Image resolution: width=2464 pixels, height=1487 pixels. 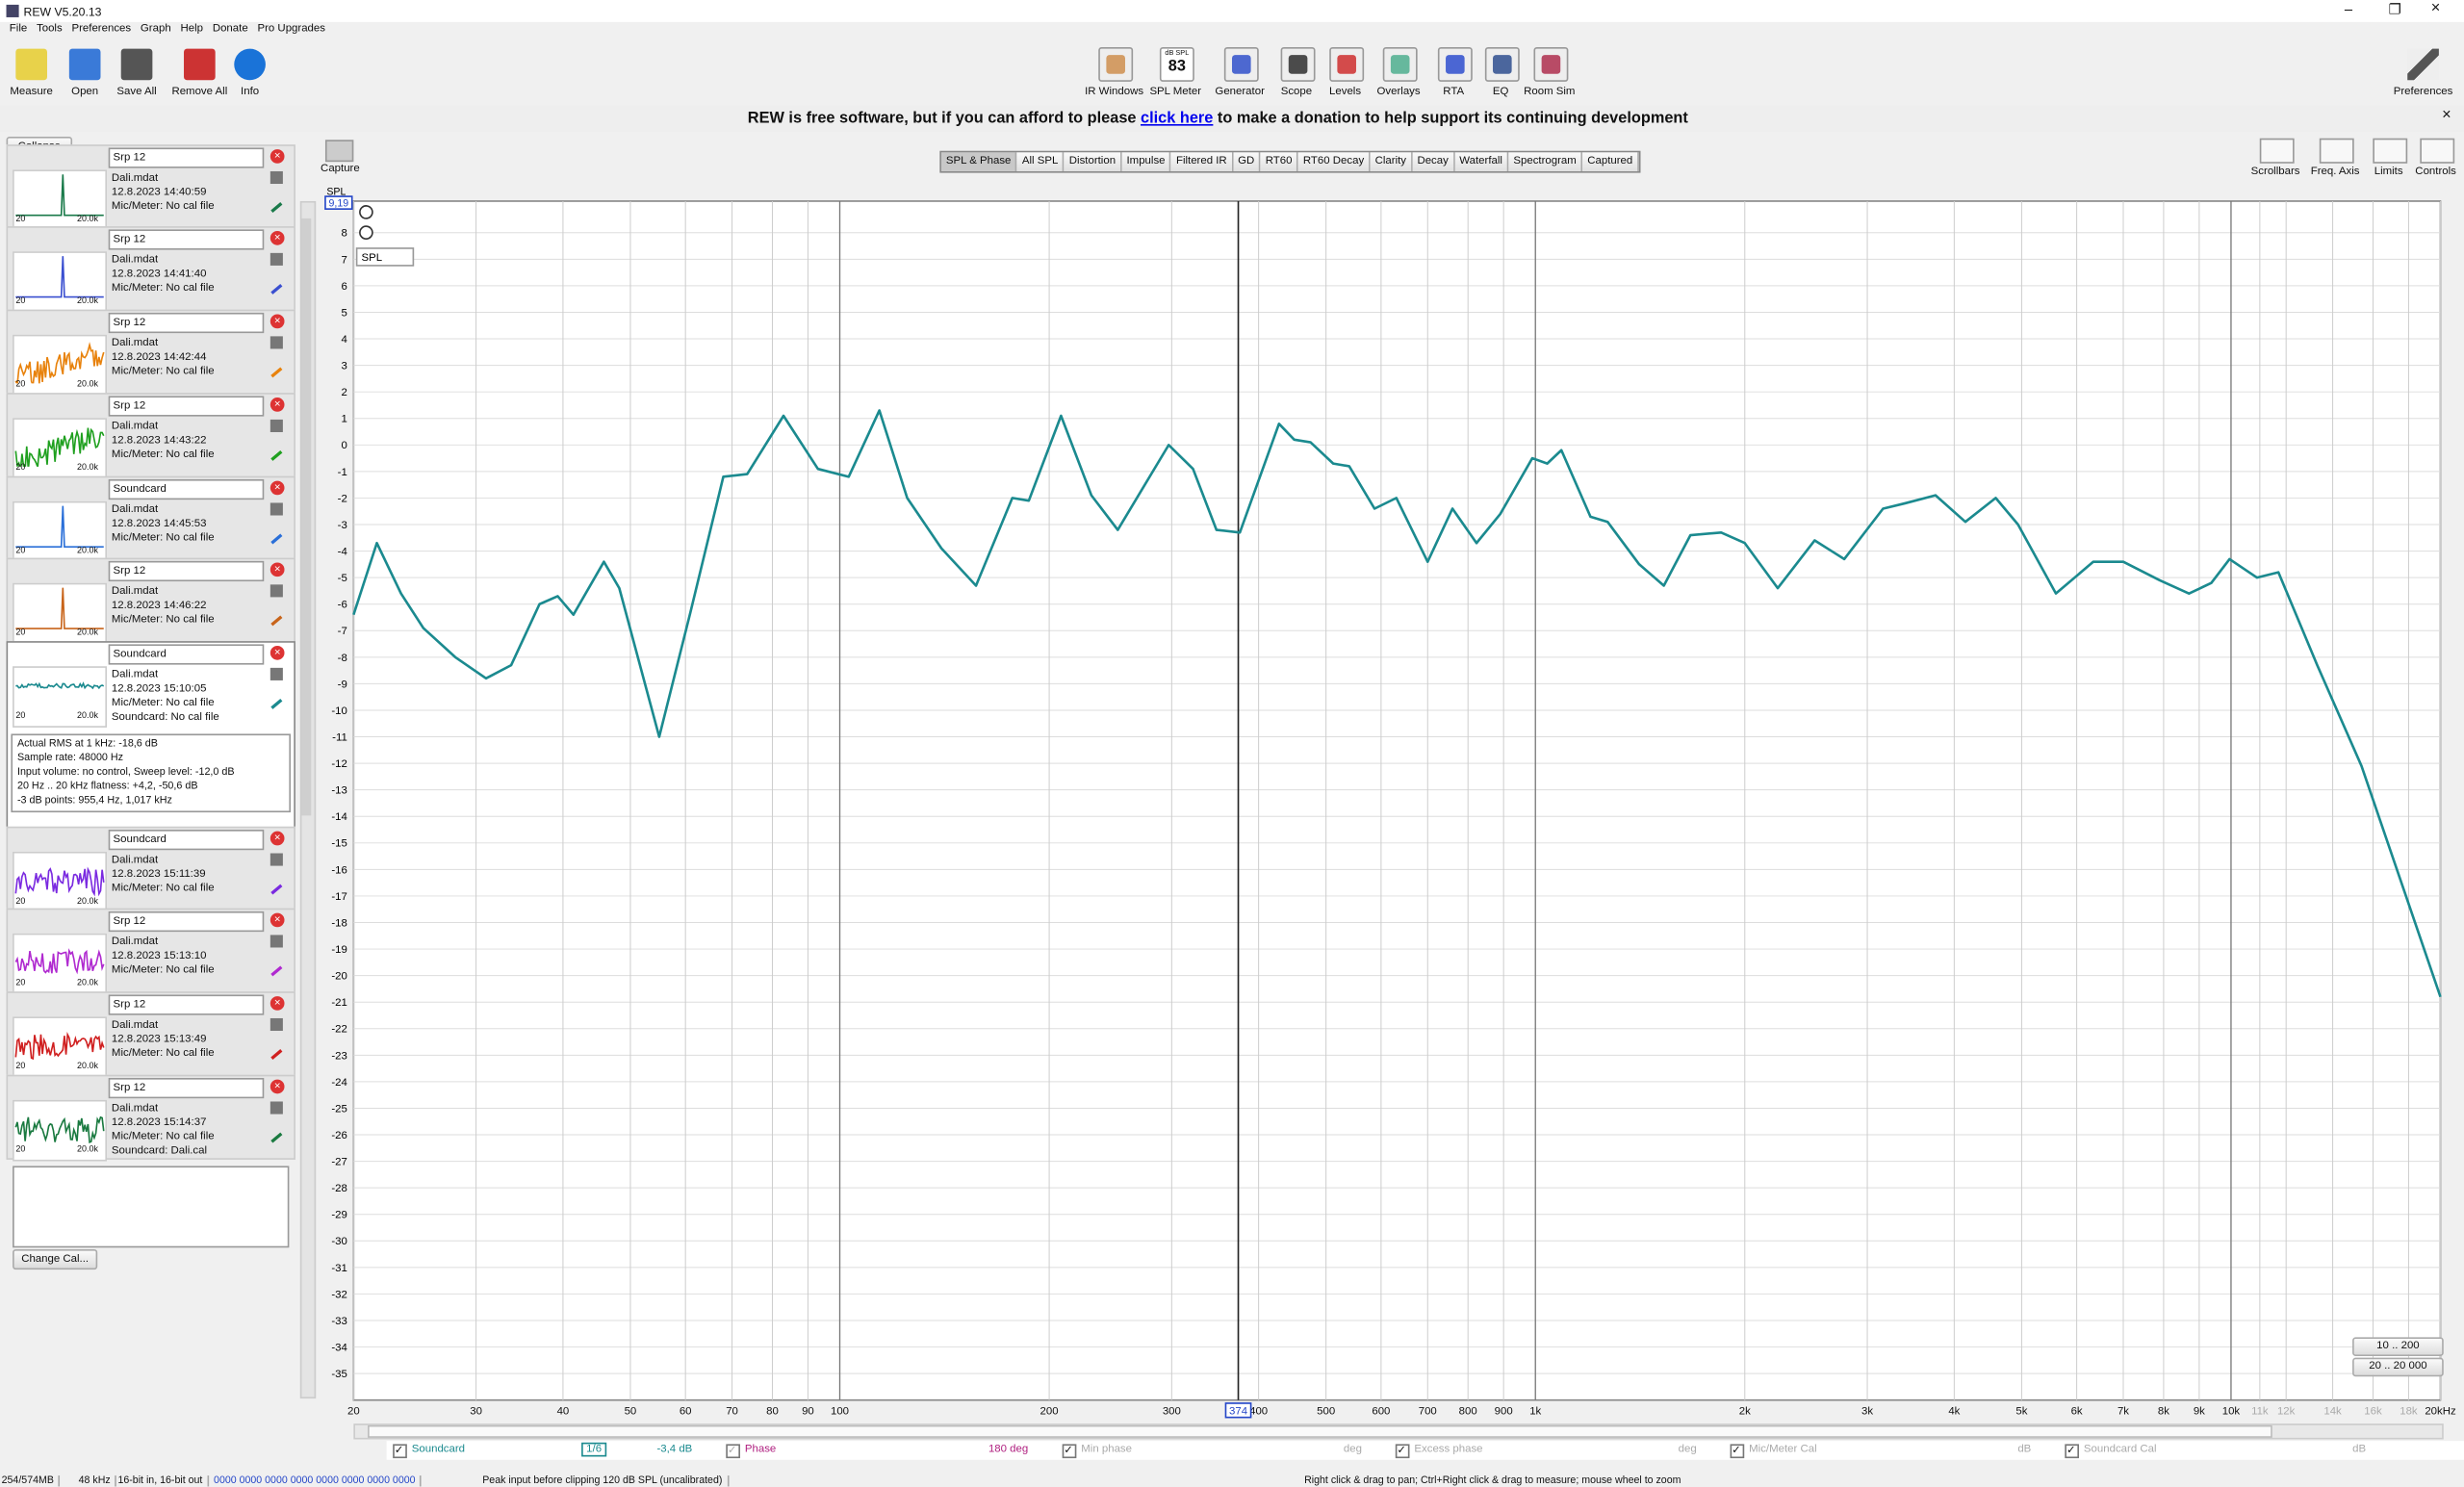 What do you see at coordinates (1040, 161) in the screenshot?
I see `graph-tab: All SPL` at bounding box center [1040, 161].